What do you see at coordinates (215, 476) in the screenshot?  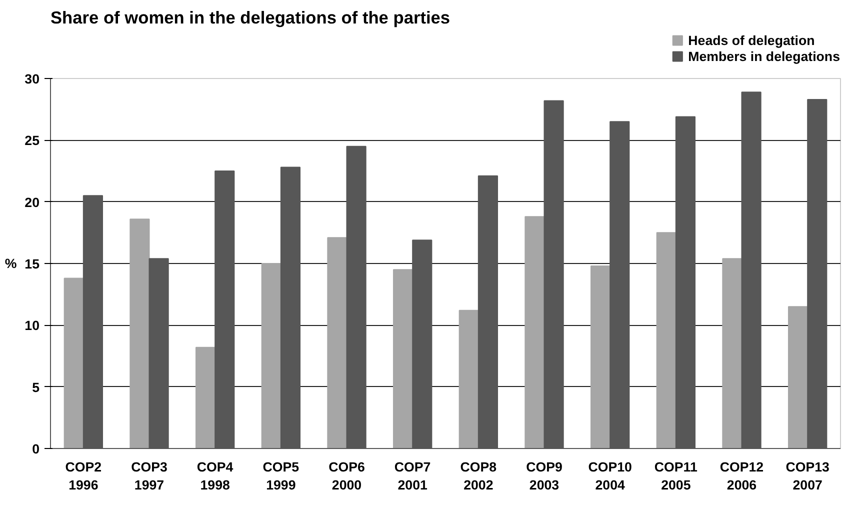 I see `x-tick-label: COP4 1998` at bounding box center [215, 476].